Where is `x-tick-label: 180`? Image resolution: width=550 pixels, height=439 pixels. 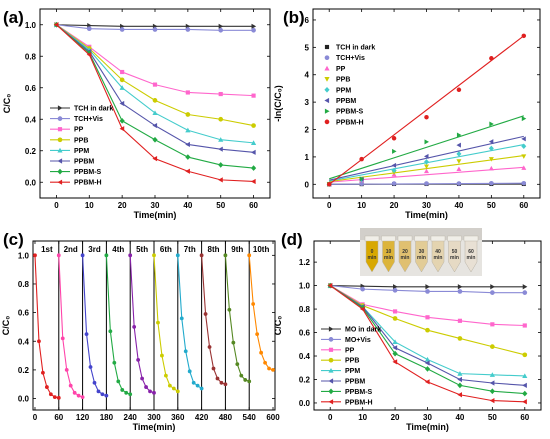
x-tick-label: 180 is located at coordinates (107, 417).